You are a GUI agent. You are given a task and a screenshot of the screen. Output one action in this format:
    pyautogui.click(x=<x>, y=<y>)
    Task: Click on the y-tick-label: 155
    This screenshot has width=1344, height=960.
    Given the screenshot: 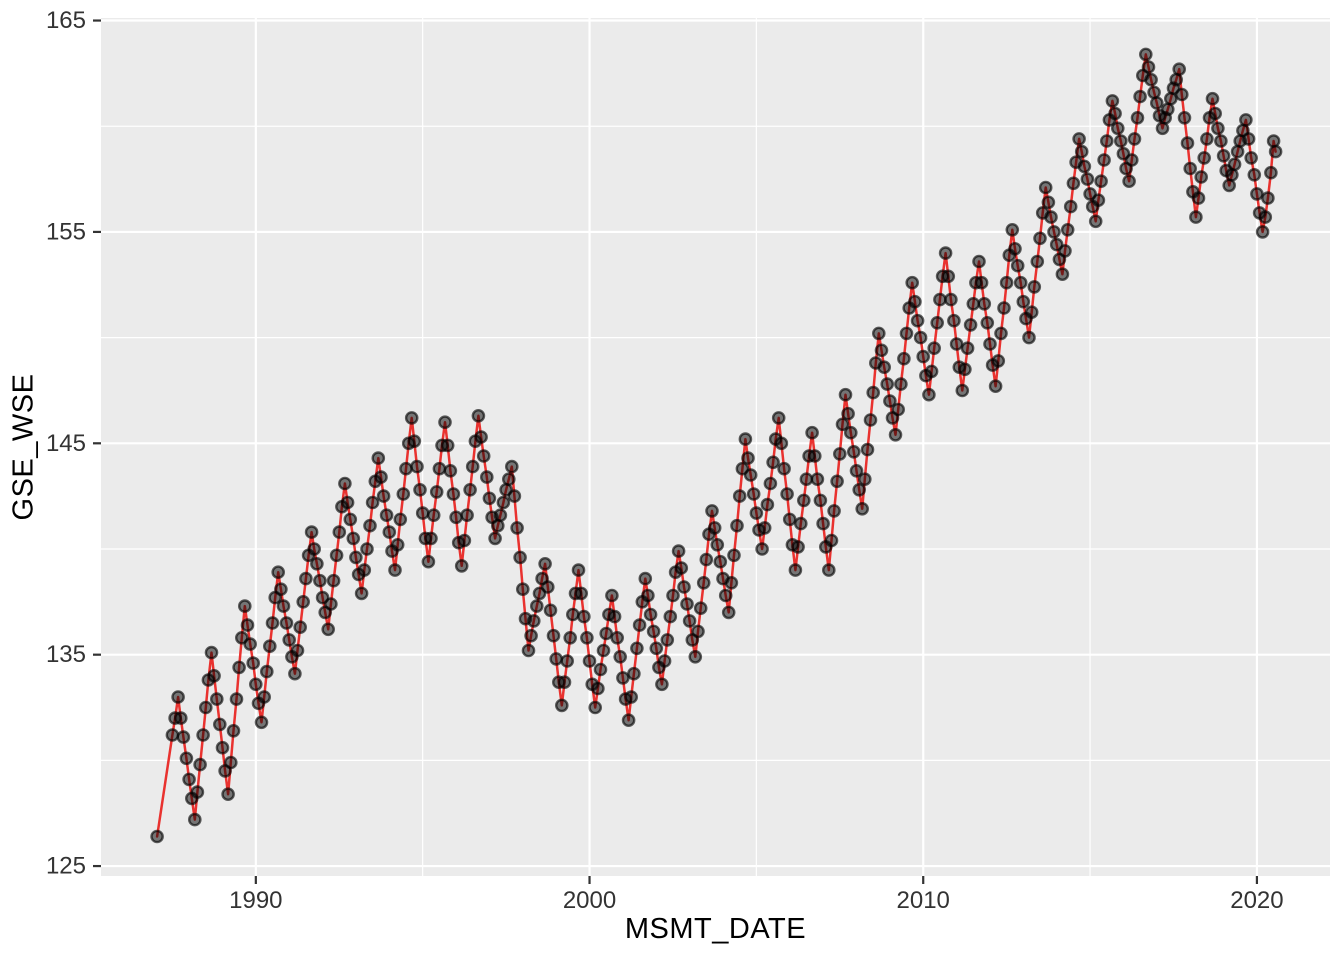 What is the action you would take?
    pyautogui.click(x=66, y=231)
    